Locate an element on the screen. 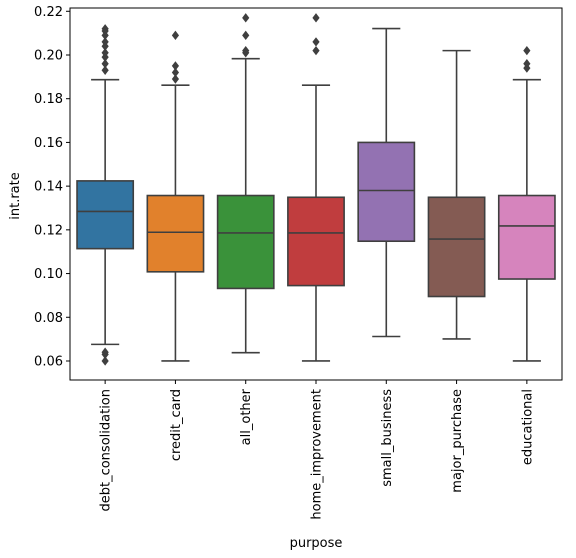 The width and height of the screenshot is (576, 558). x-tick-label: major_purchase is located at coordinates (457, 441).